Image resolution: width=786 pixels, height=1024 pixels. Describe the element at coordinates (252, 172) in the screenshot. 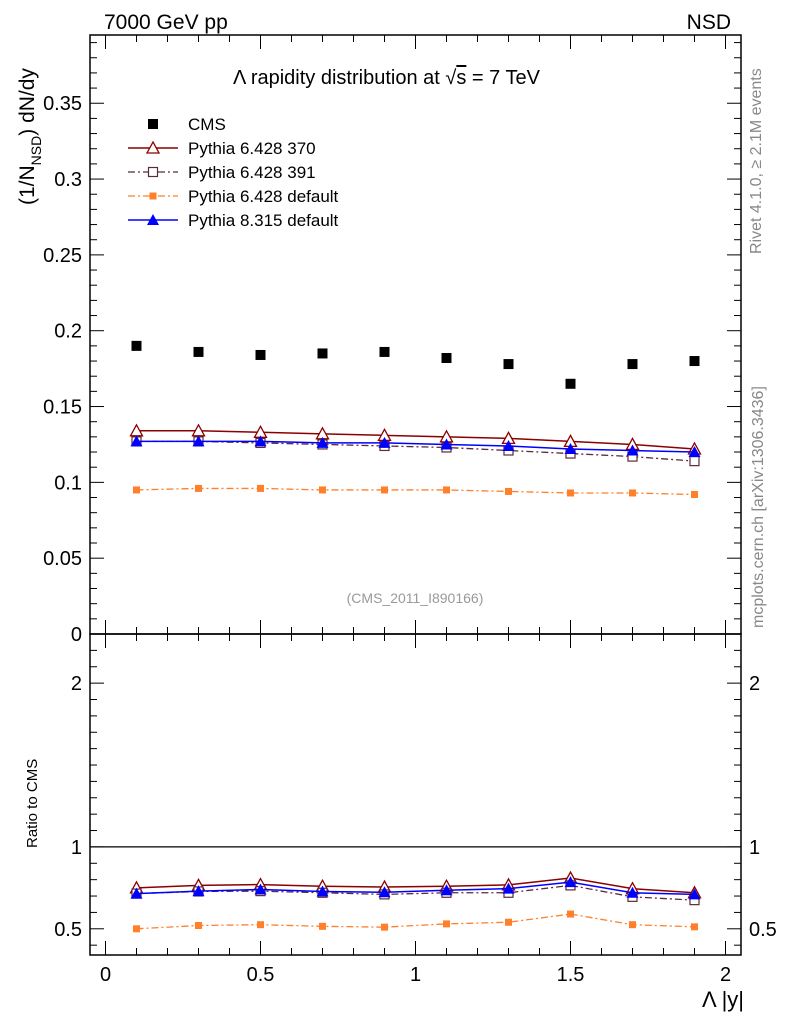

I see `legend-label: Pythia 6.428 391` at that location.